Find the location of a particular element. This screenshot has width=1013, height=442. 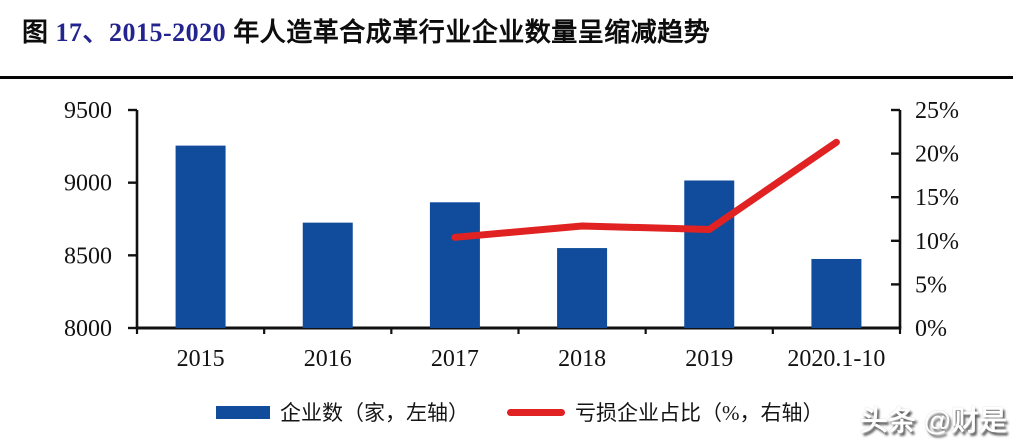

figure-title: 图 17、2015-2020 年人造革合成革行业企业数量呈缩减趋势 is located at coordinates (366, 33).